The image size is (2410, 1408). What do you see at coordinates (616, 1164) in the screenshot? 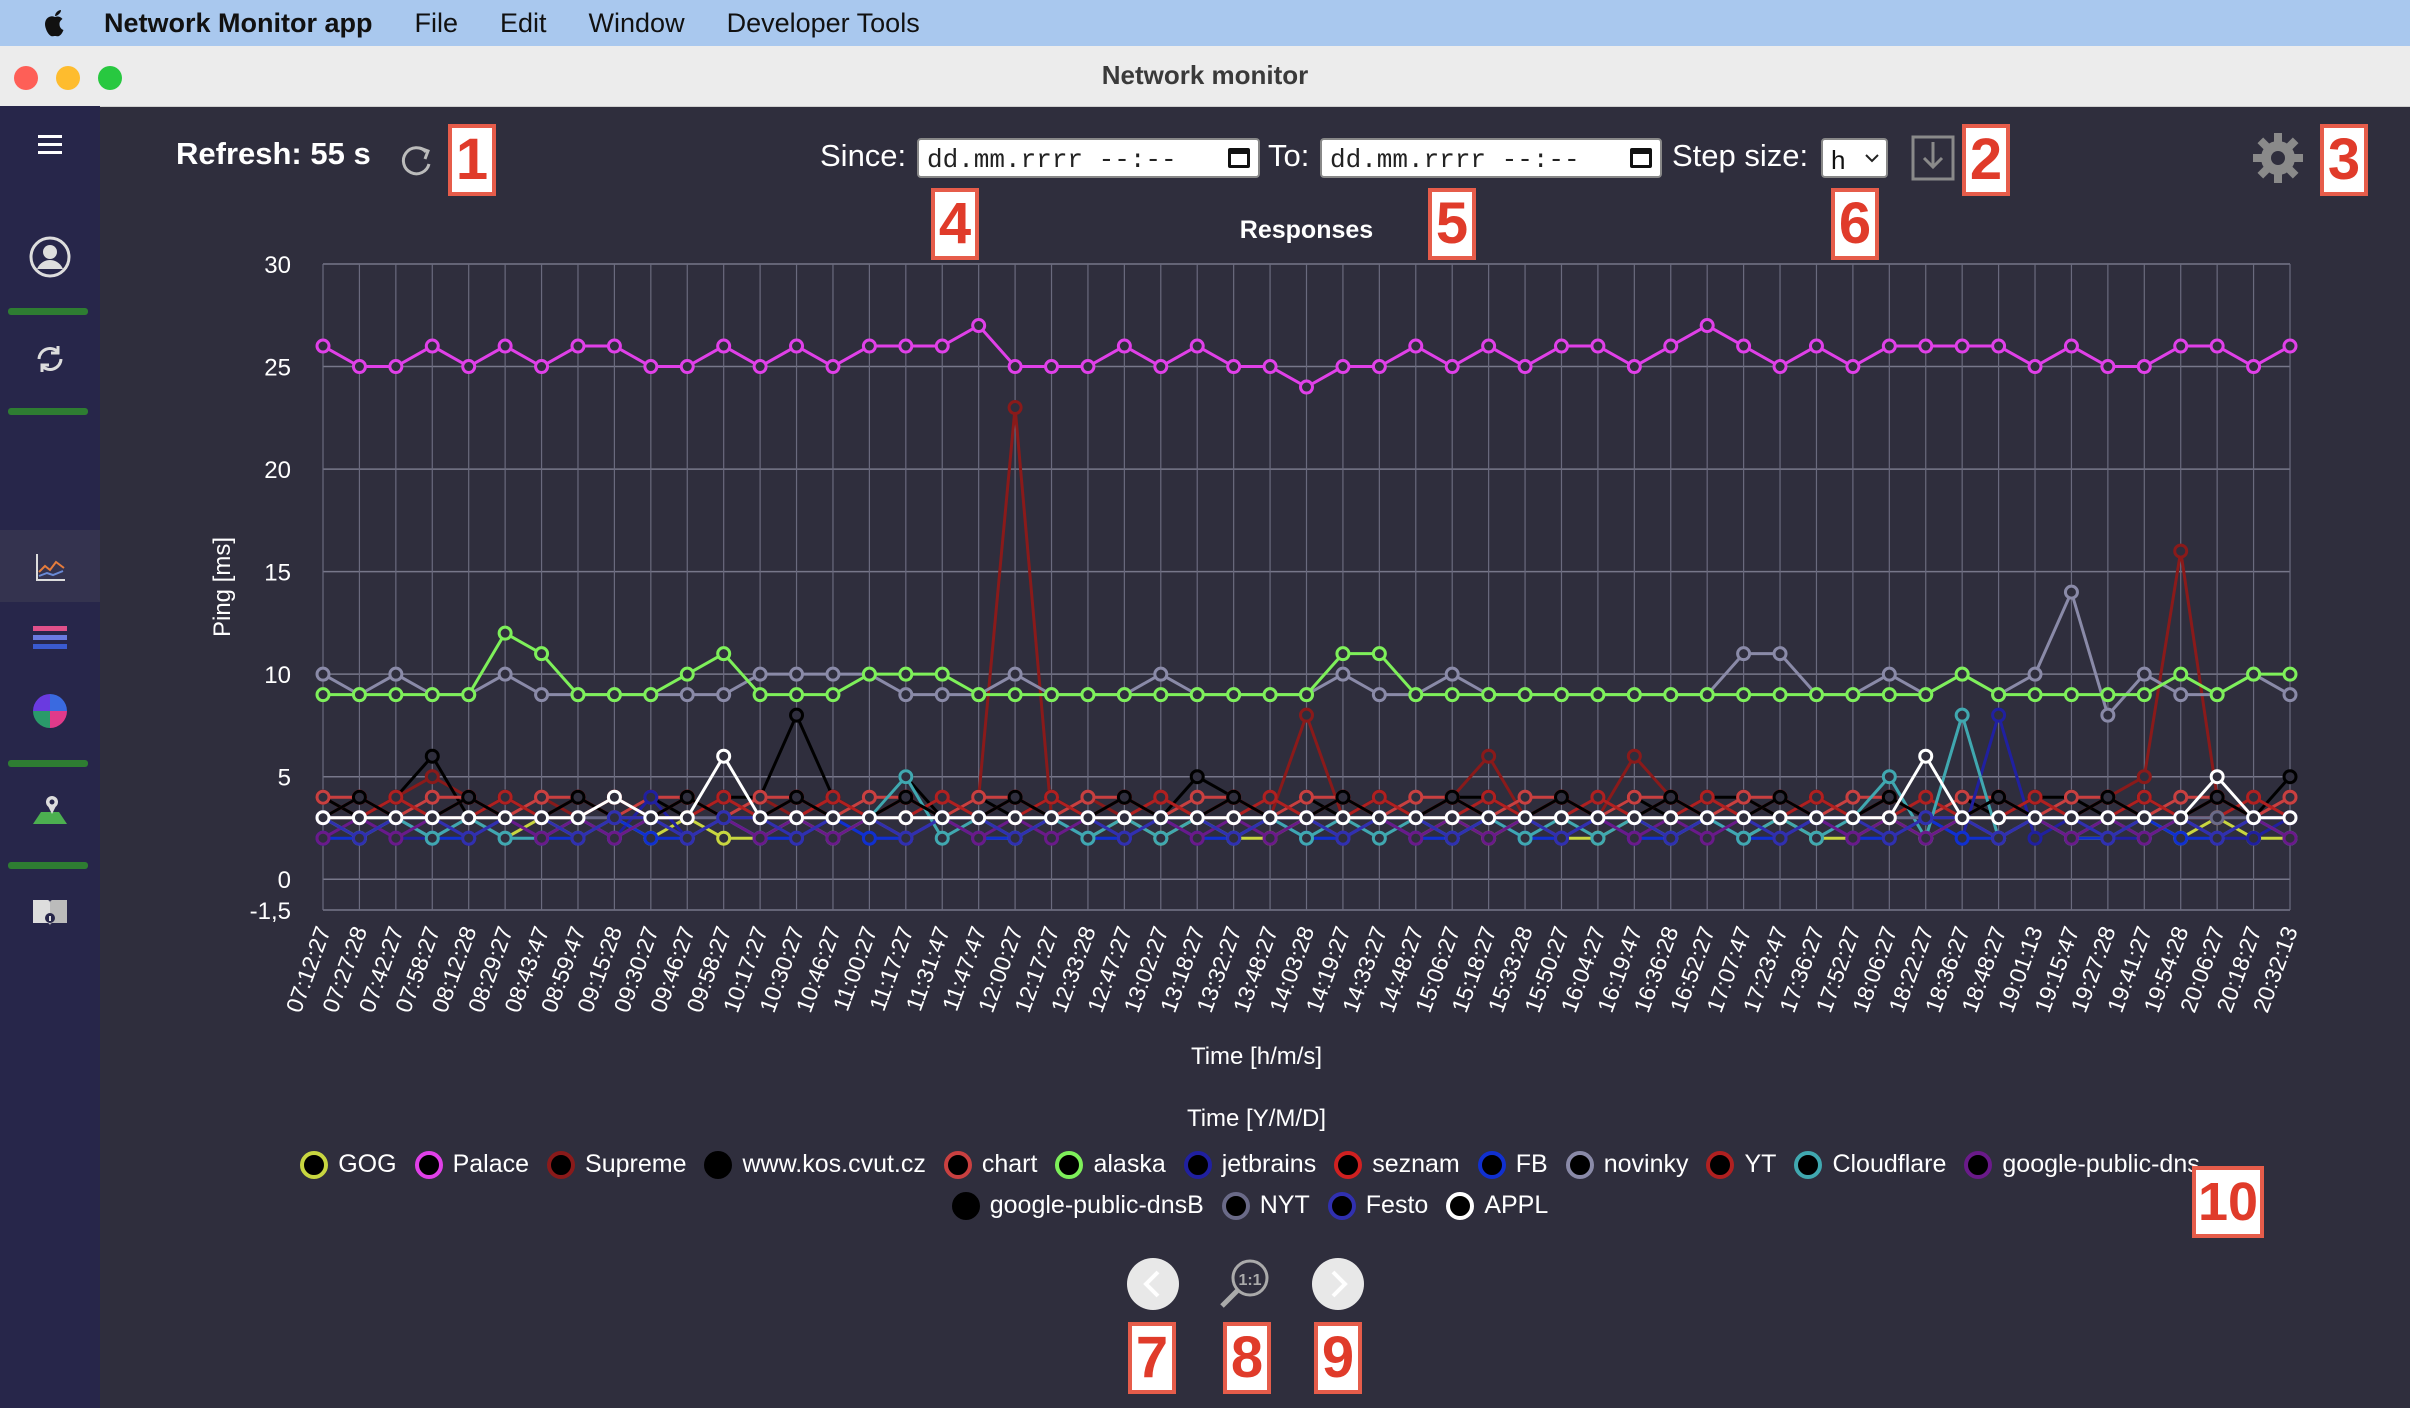
I see `legend-item-Supreme: Supreme` at bounding box center [616, 1164].